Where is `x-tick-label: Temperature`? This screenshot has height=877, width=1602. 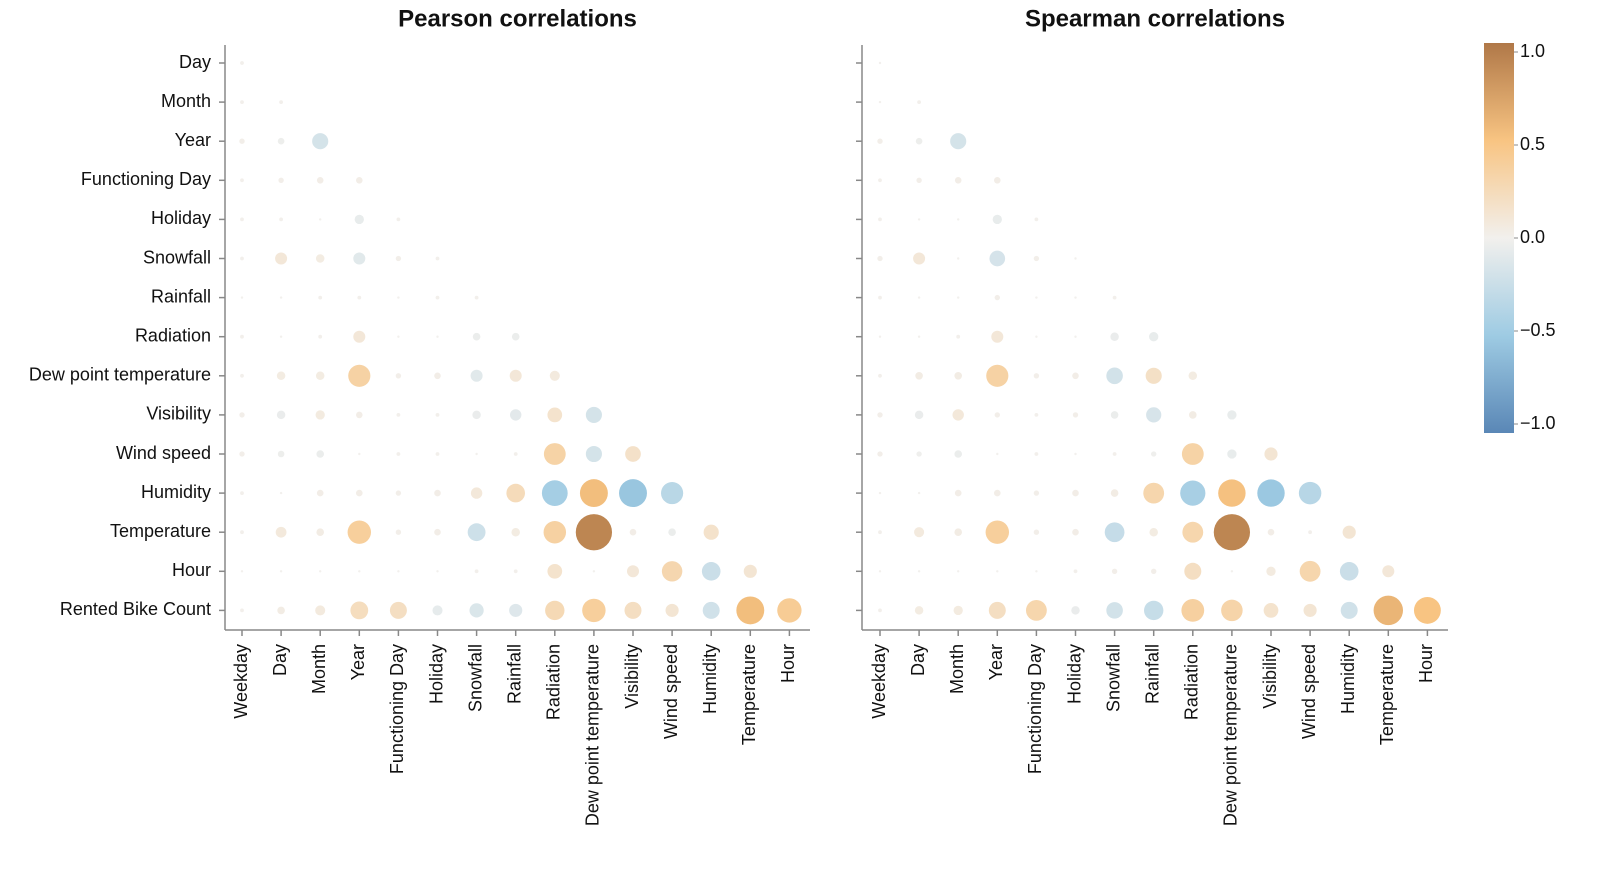
x-tick-label: Temperature is located at coordinates (1387, 694).